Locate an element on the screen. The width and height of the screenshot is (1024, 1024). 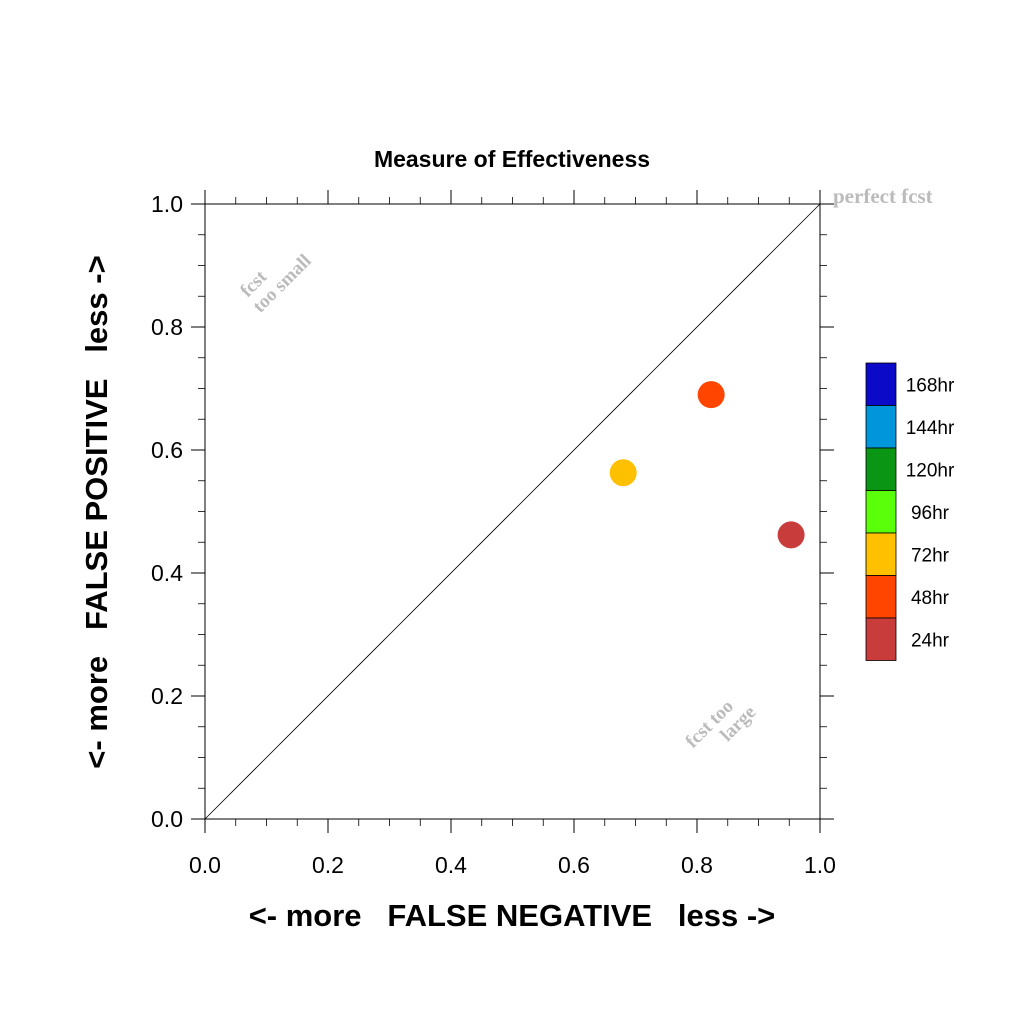
annotation-fcst-too-small: fcst too small is located at coordinates (275, 276).